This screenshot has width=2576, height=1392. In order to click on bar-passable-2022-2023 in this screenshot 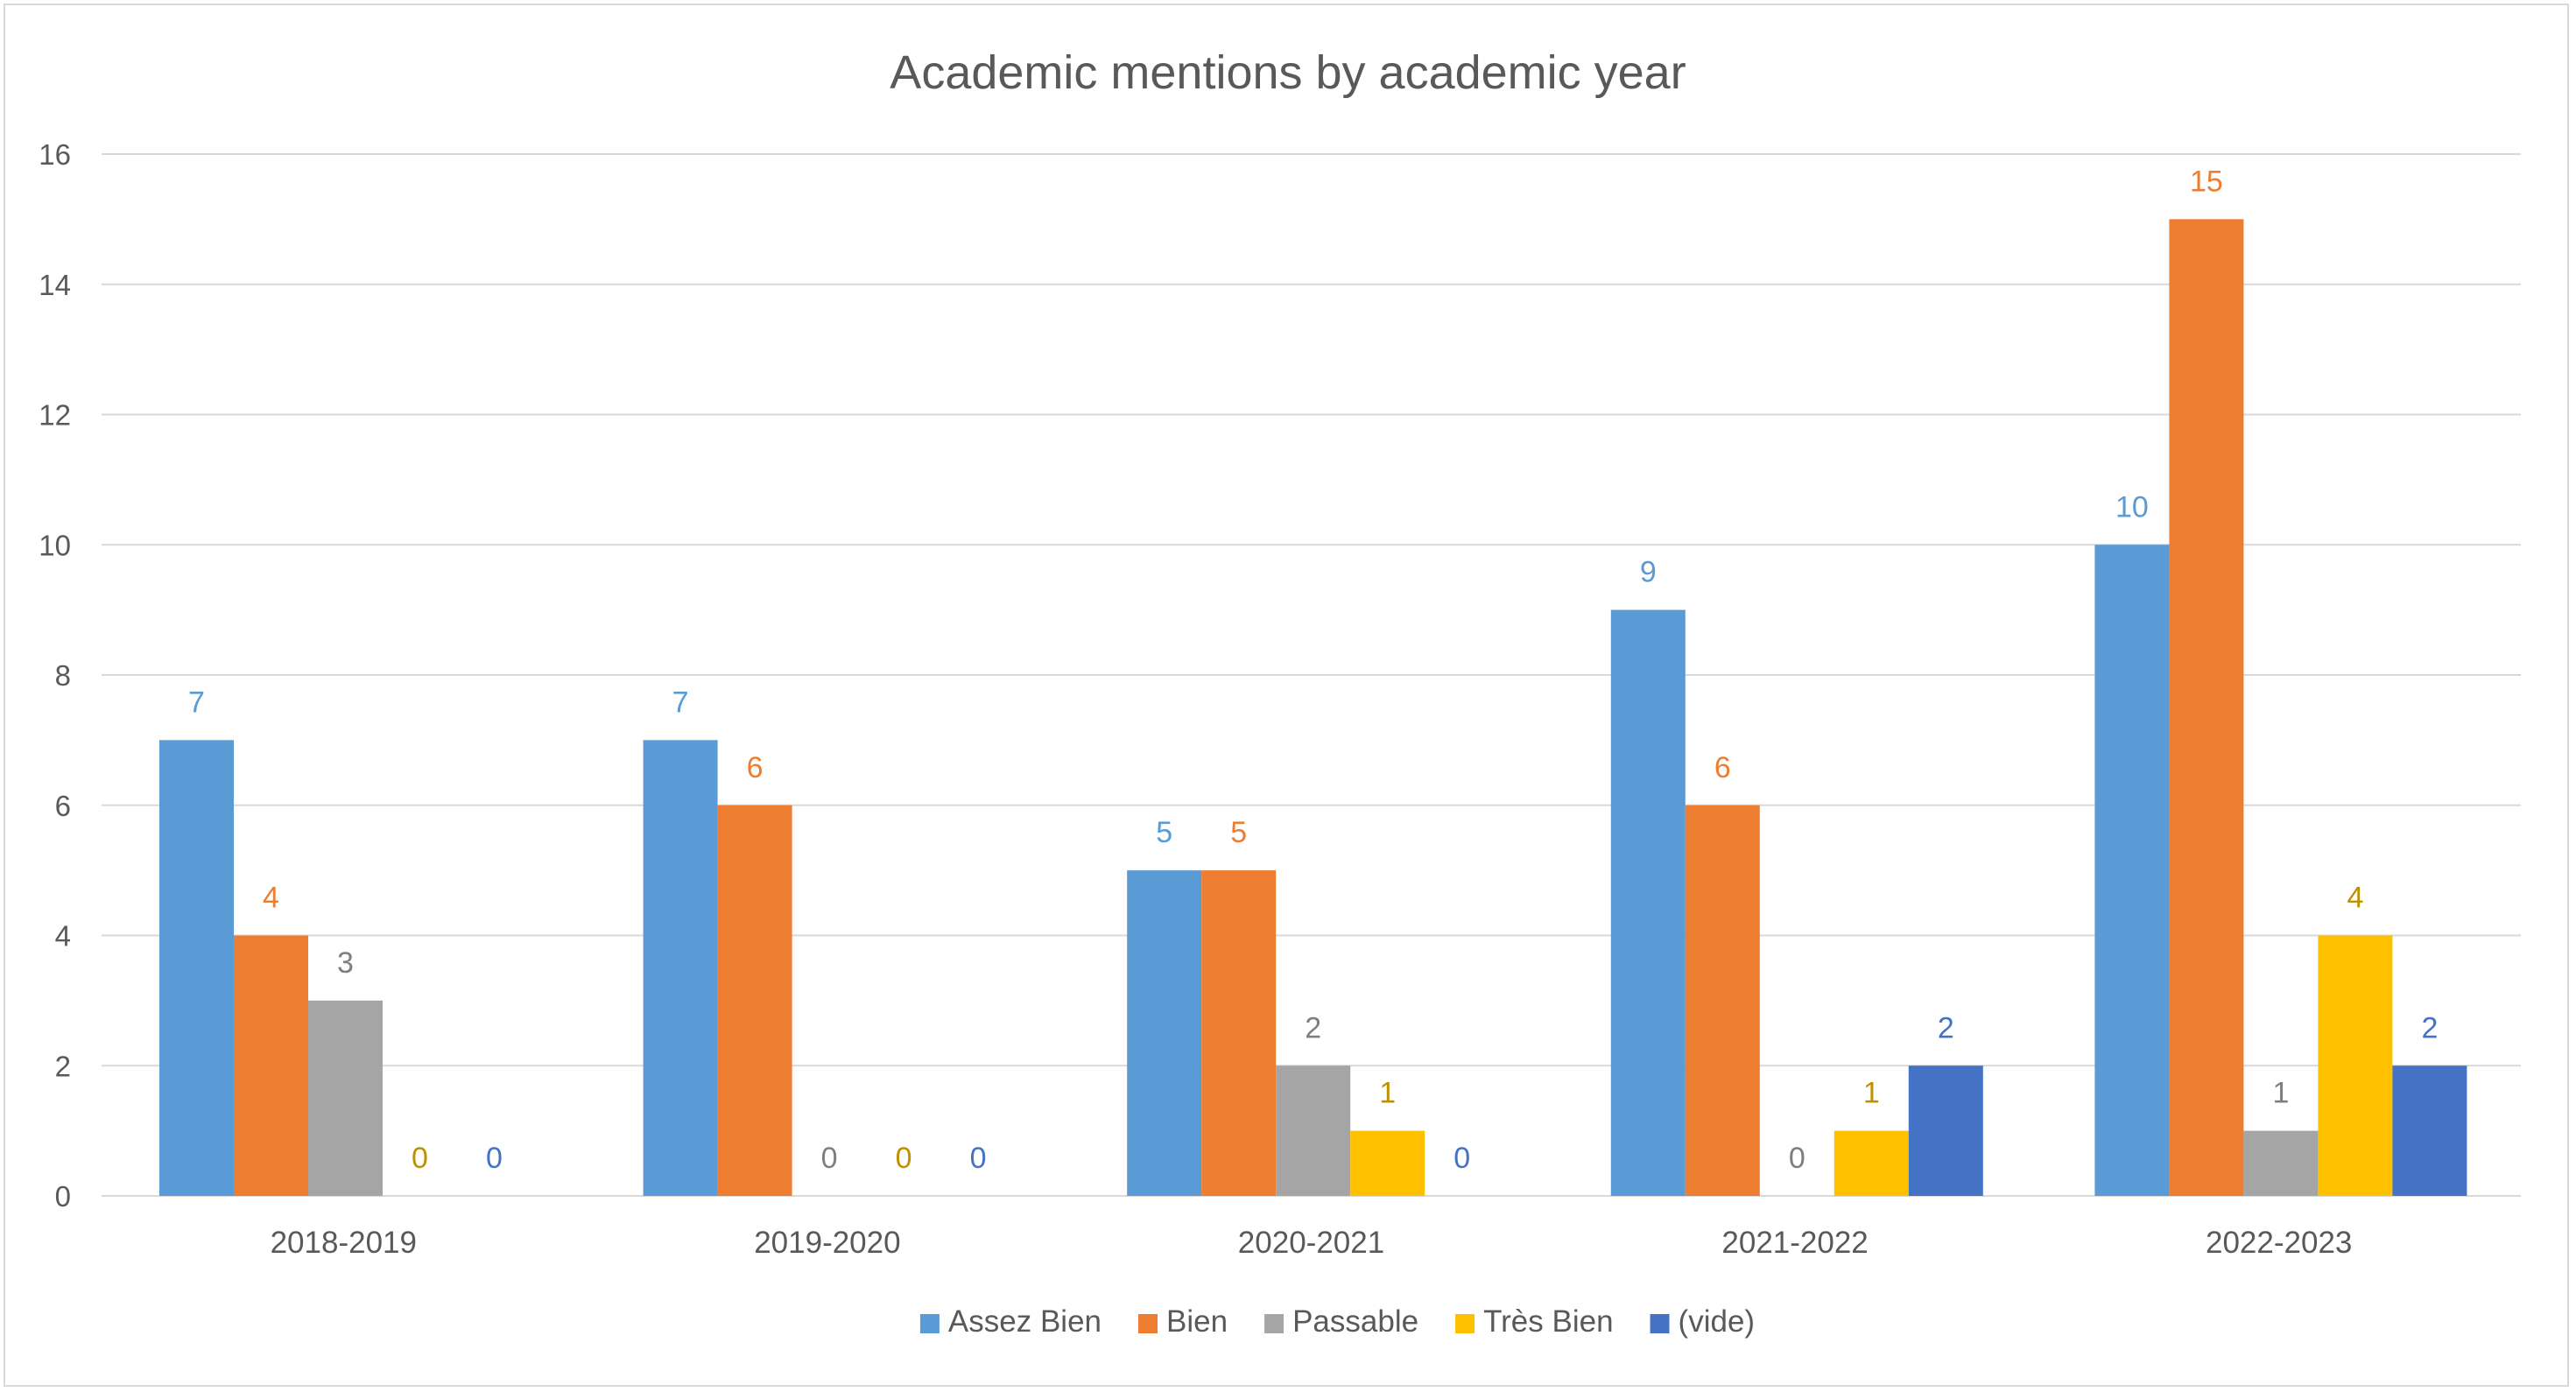, I will do `click(2281, 1163)`.